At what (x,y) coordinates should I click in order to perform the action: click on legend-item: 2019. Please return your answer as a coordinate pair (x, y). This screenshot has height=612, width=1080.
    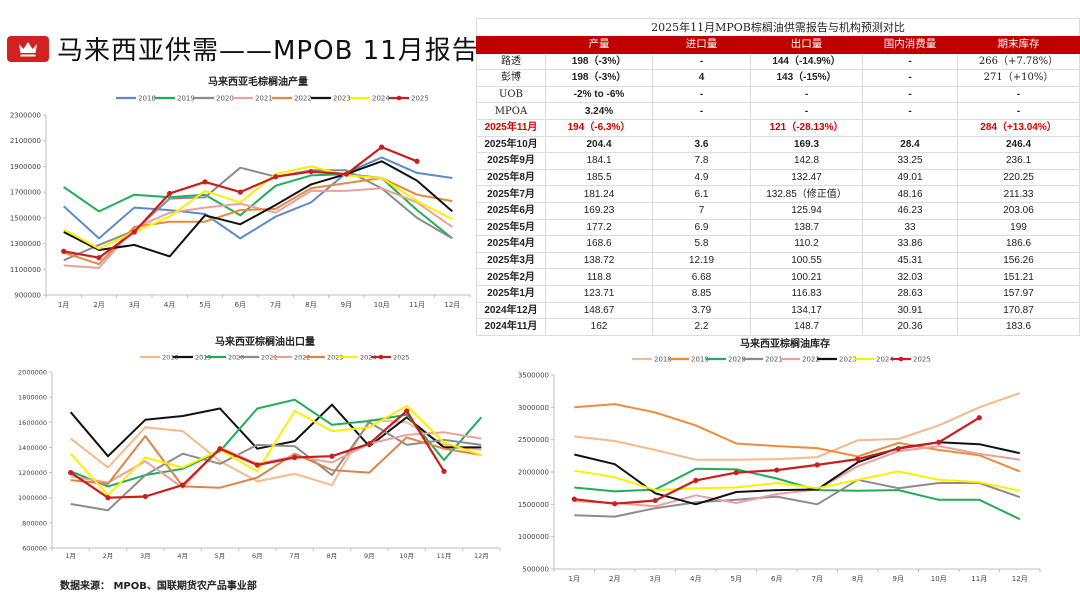
    Looking at the image, I should click on (175, 99).